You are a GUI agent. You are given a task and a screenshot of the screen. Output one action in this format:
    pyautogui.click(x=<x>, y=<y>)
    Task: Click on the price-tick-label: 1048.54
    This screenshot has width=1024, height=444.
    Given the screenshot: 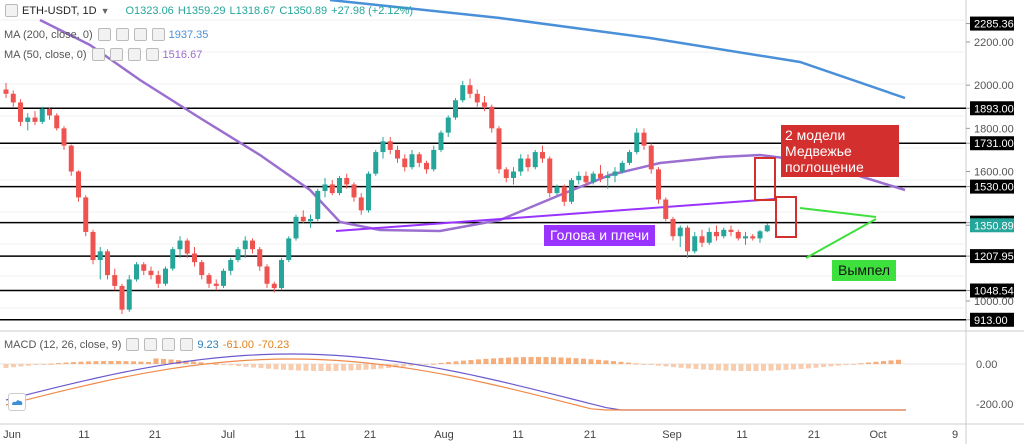 What is the action you would take?
    pyautogui.click(x=994, y=292)
    